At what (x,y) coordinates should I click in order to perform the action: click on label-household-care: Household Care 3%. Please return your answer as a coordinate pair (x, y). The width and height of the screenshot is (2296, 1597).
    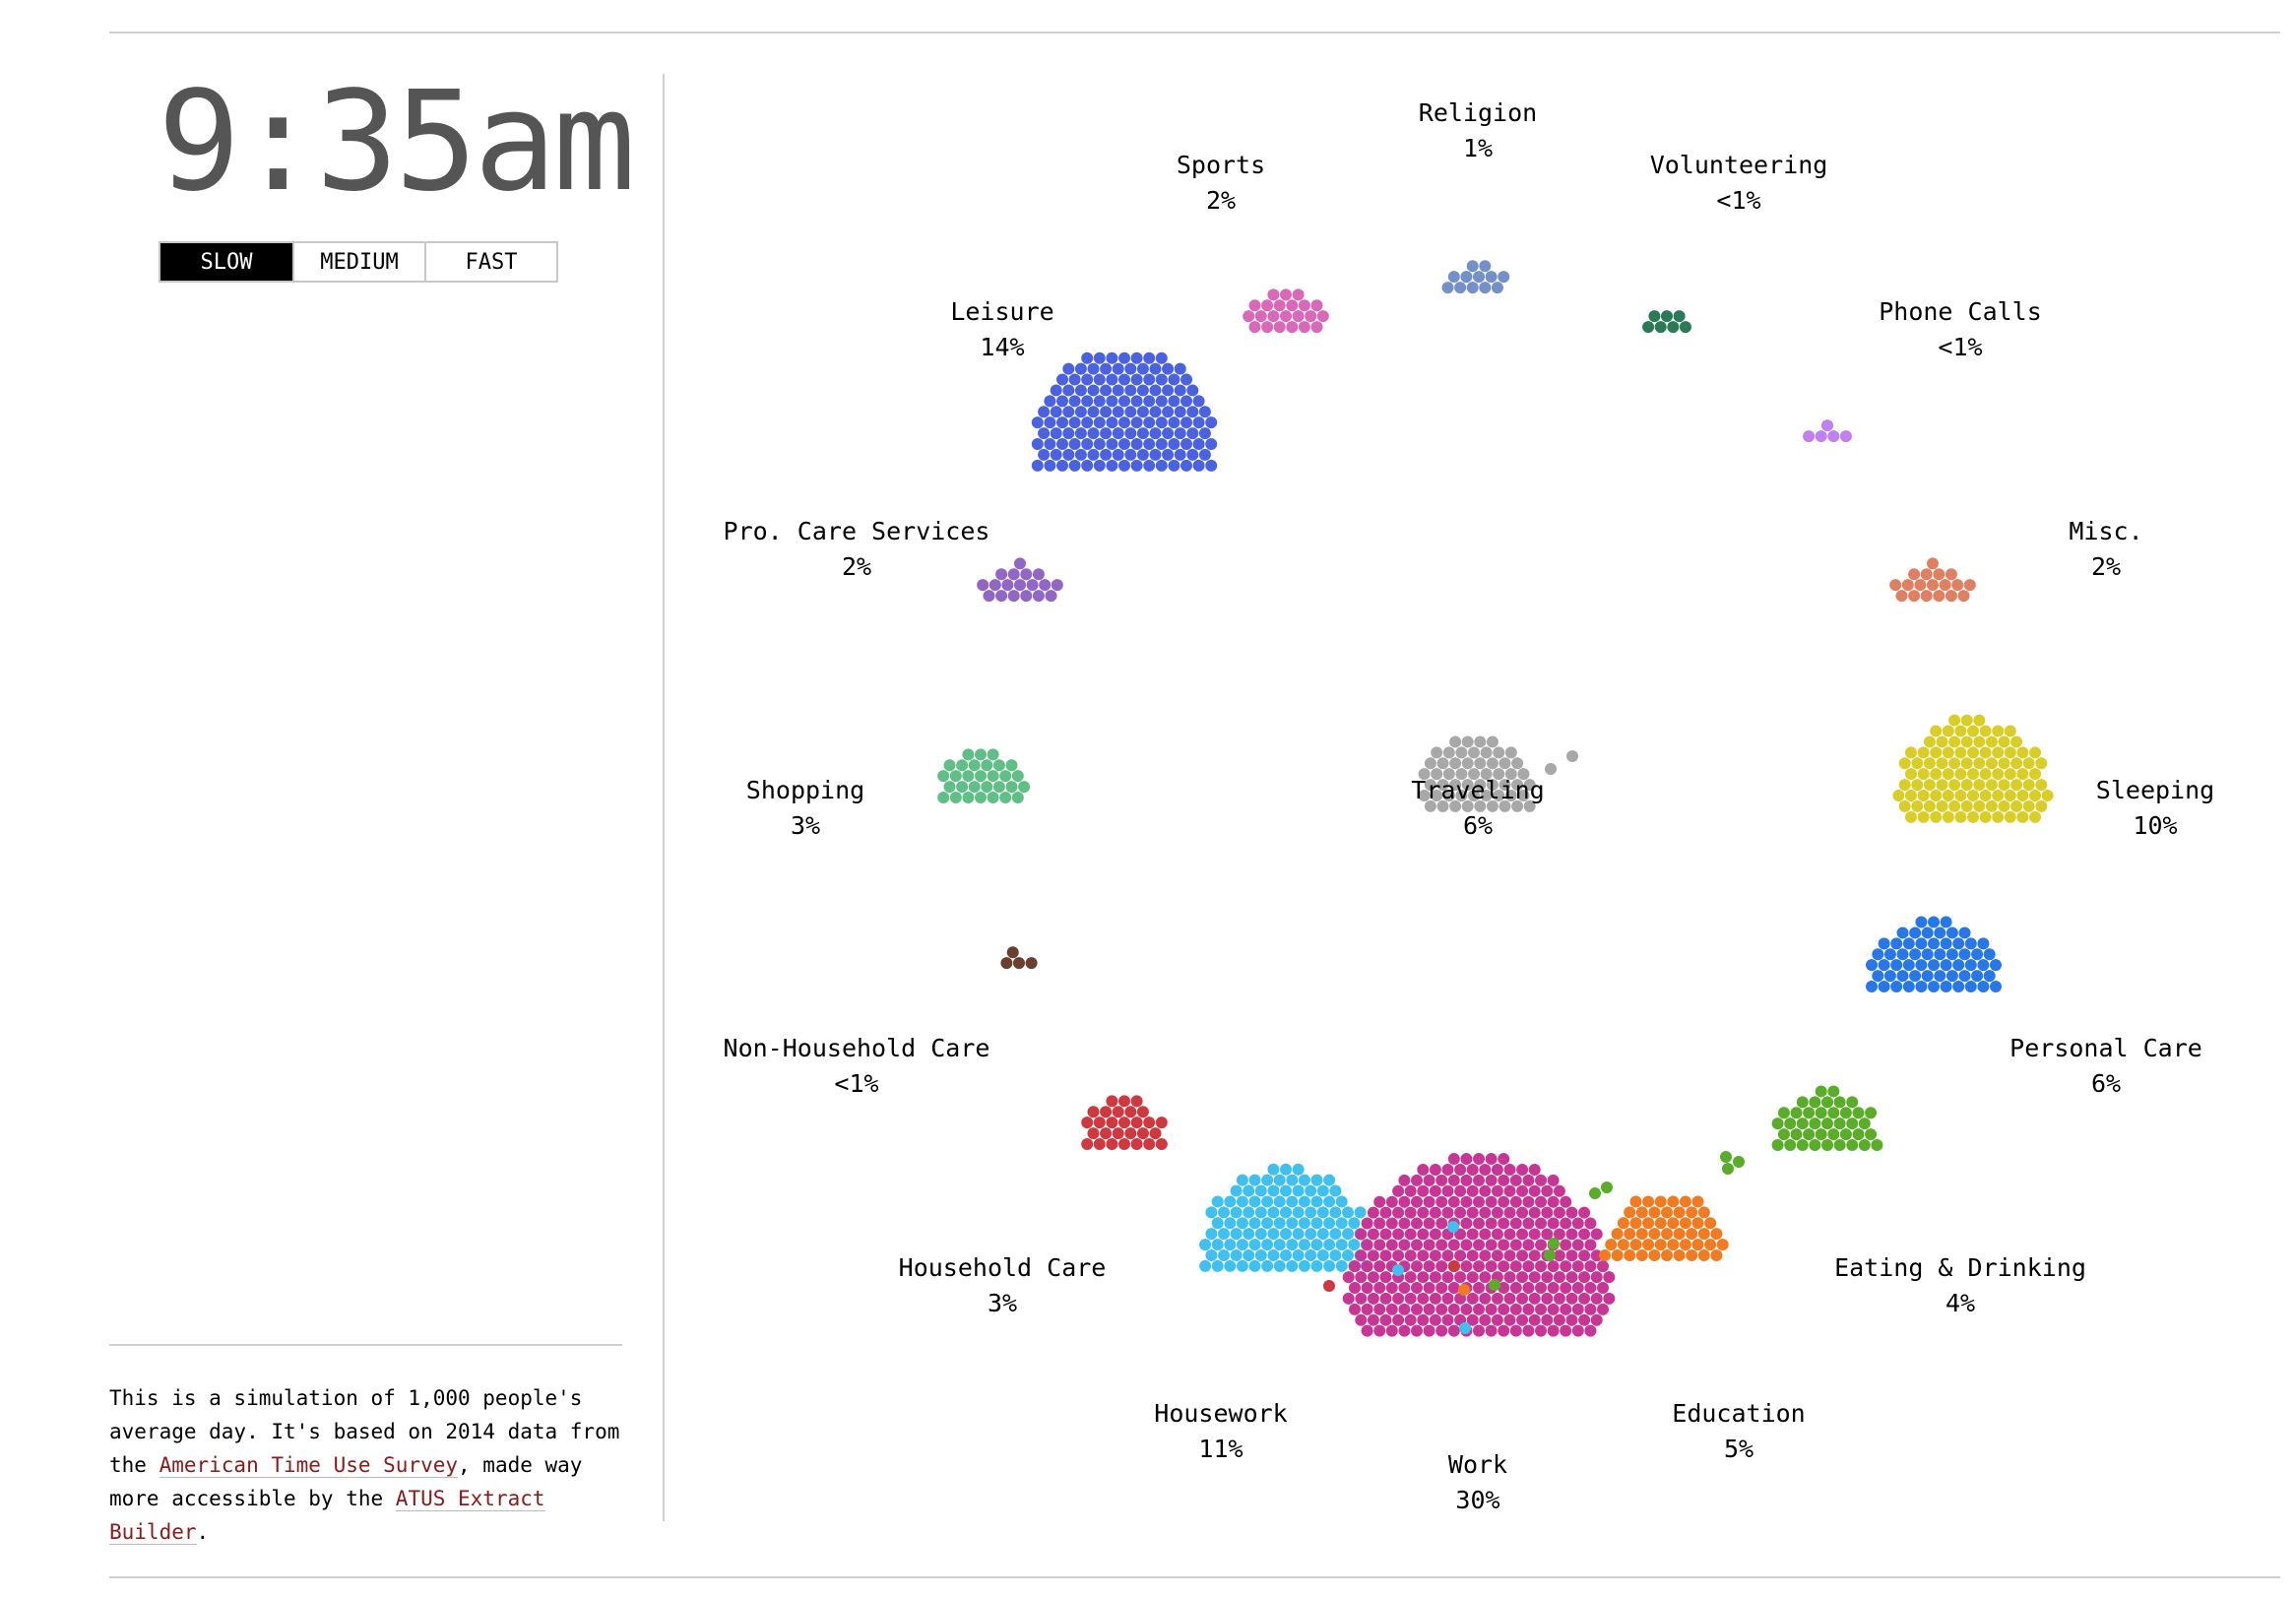
    Looking at the image, I should click on (1003, 1285).